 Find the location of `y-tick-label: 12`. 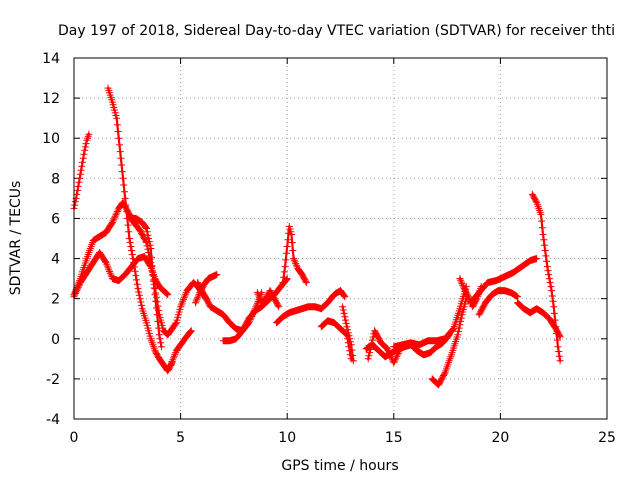

y-tick-label: 12 is located at coordinates (51, 99).